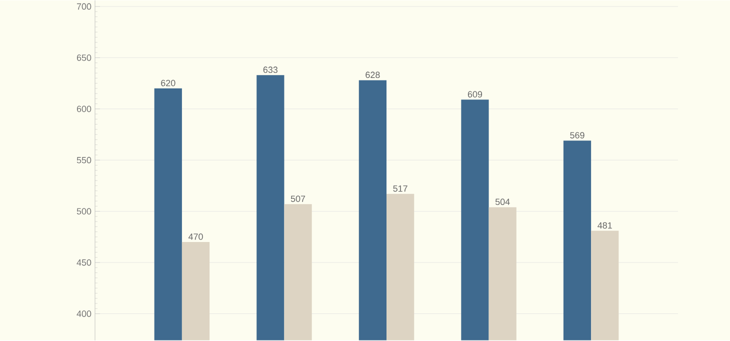 This screenshot has width=730, height=341. I want to click on y-tick-label: 500, so click(84, 211).